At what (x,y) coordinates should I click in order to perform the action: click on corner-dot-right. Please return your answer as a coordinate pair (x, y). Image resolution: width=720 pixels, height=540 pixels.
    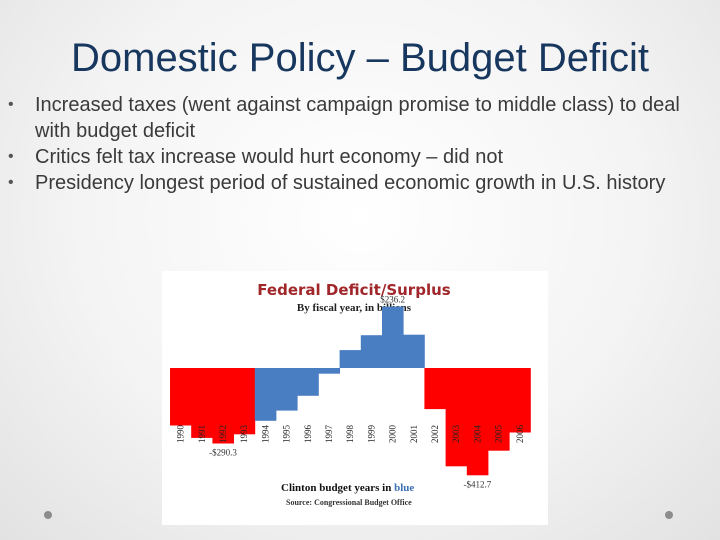
    Looking at the image, I should click on (669, 515).